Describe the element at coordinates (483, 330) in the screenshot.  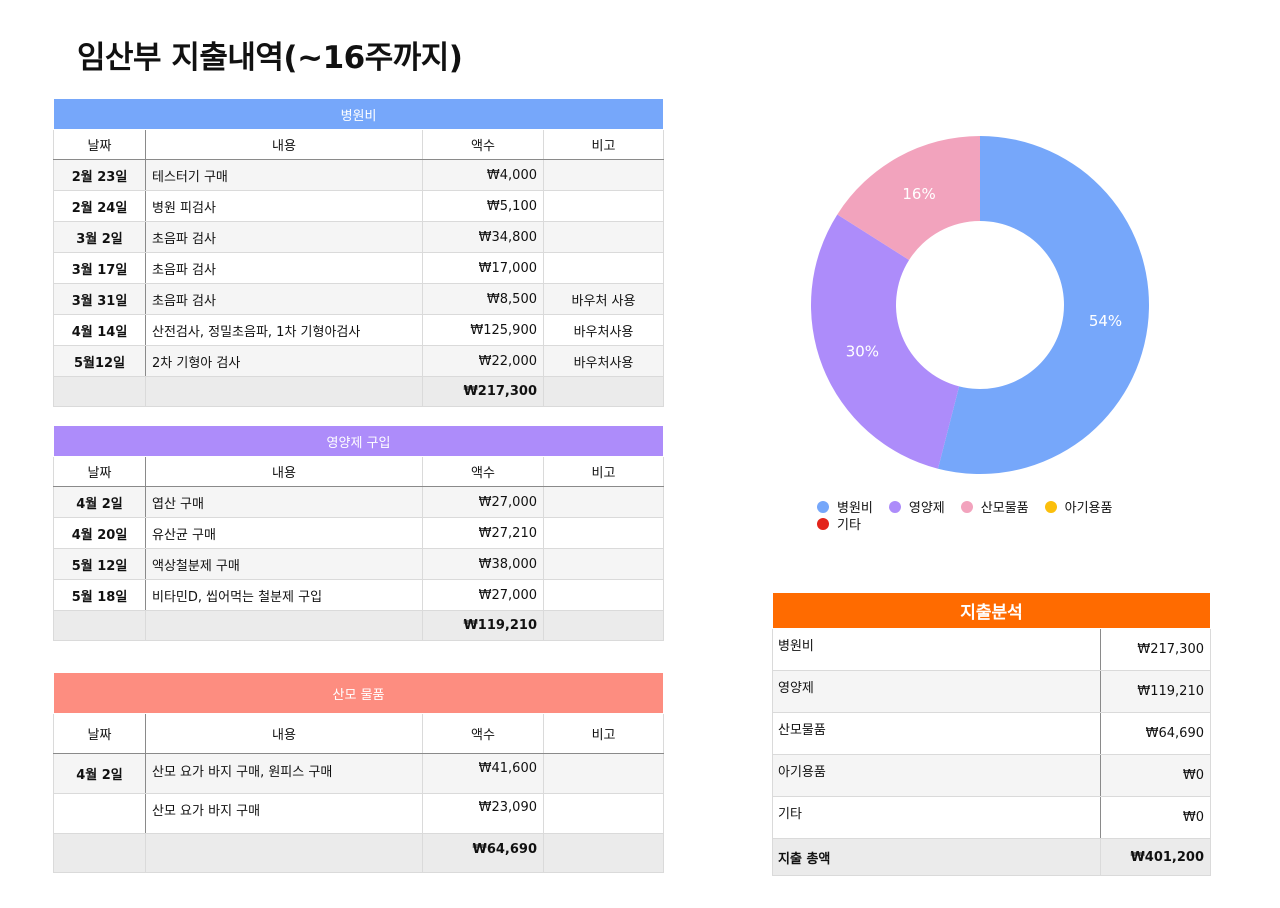
I see `cell-amount: ₩125,900` at that location.